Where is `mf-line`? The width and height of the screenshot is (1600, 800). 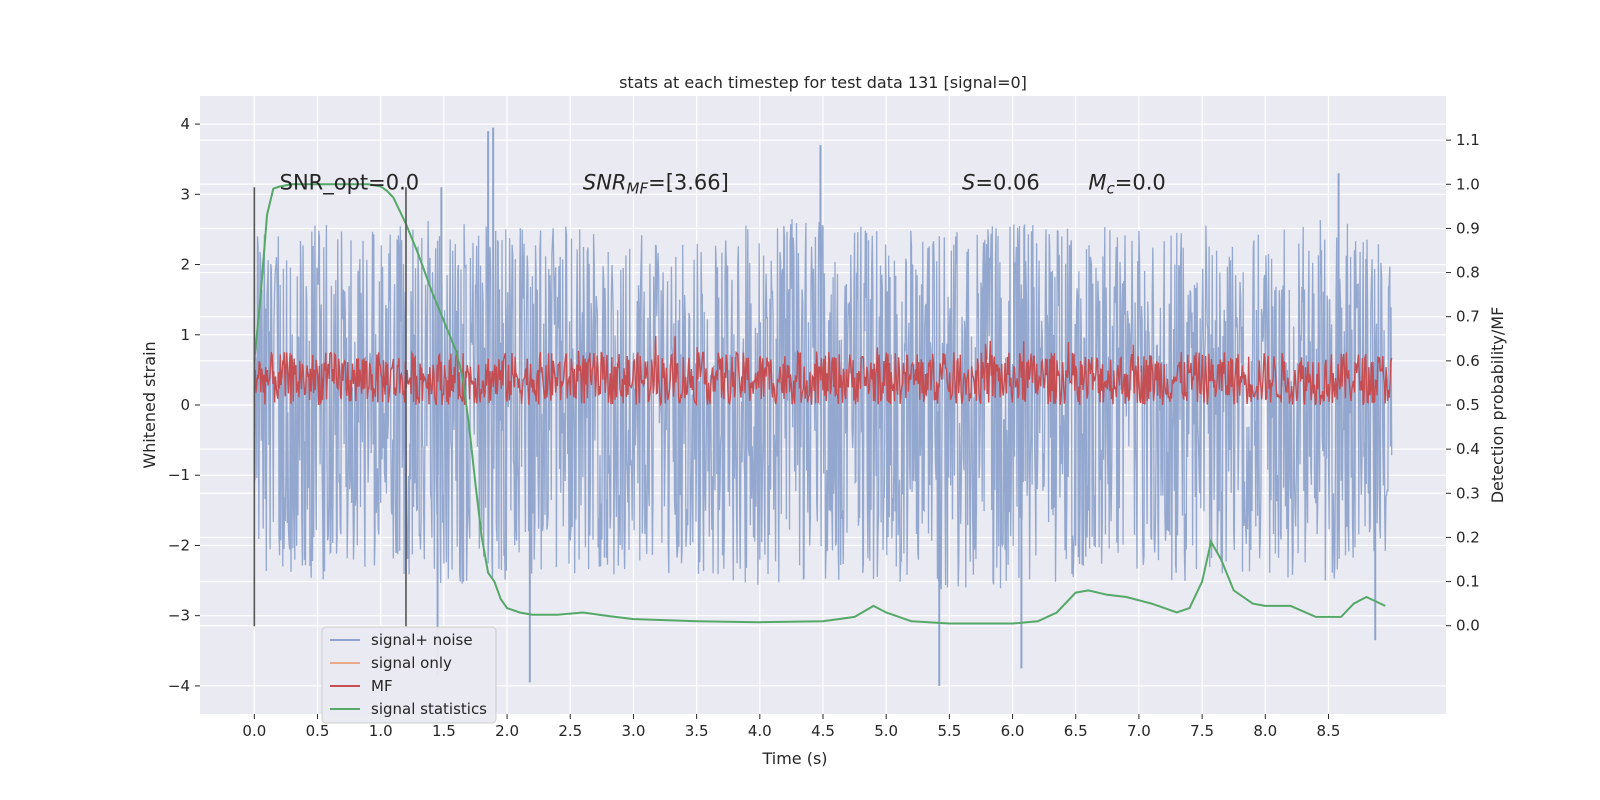 mf-line is located at coordinates (823, 371).